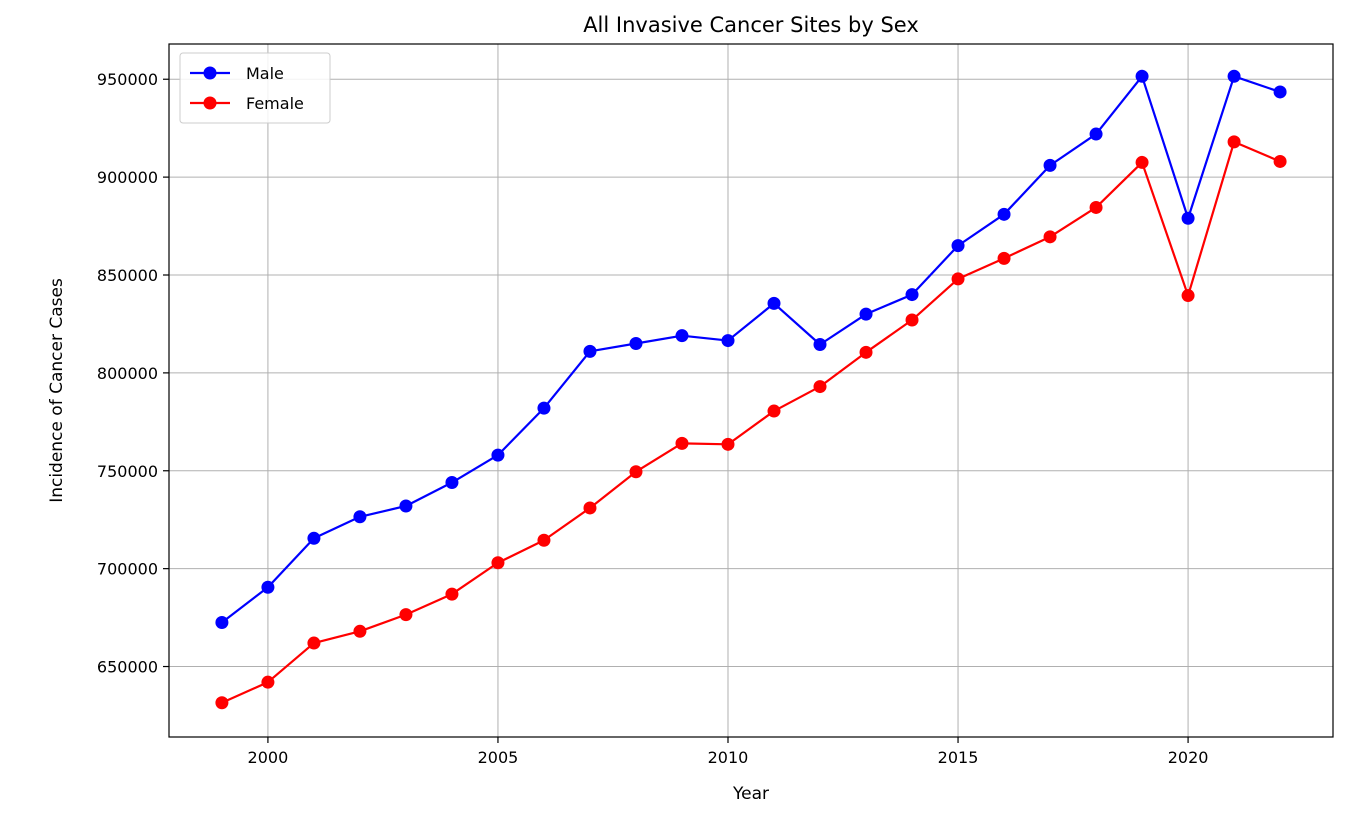 This screenshot has width=1347, height=816. I want to click on chart-title: All Invasive Cancer Sites by Sex, so click(751, 25).